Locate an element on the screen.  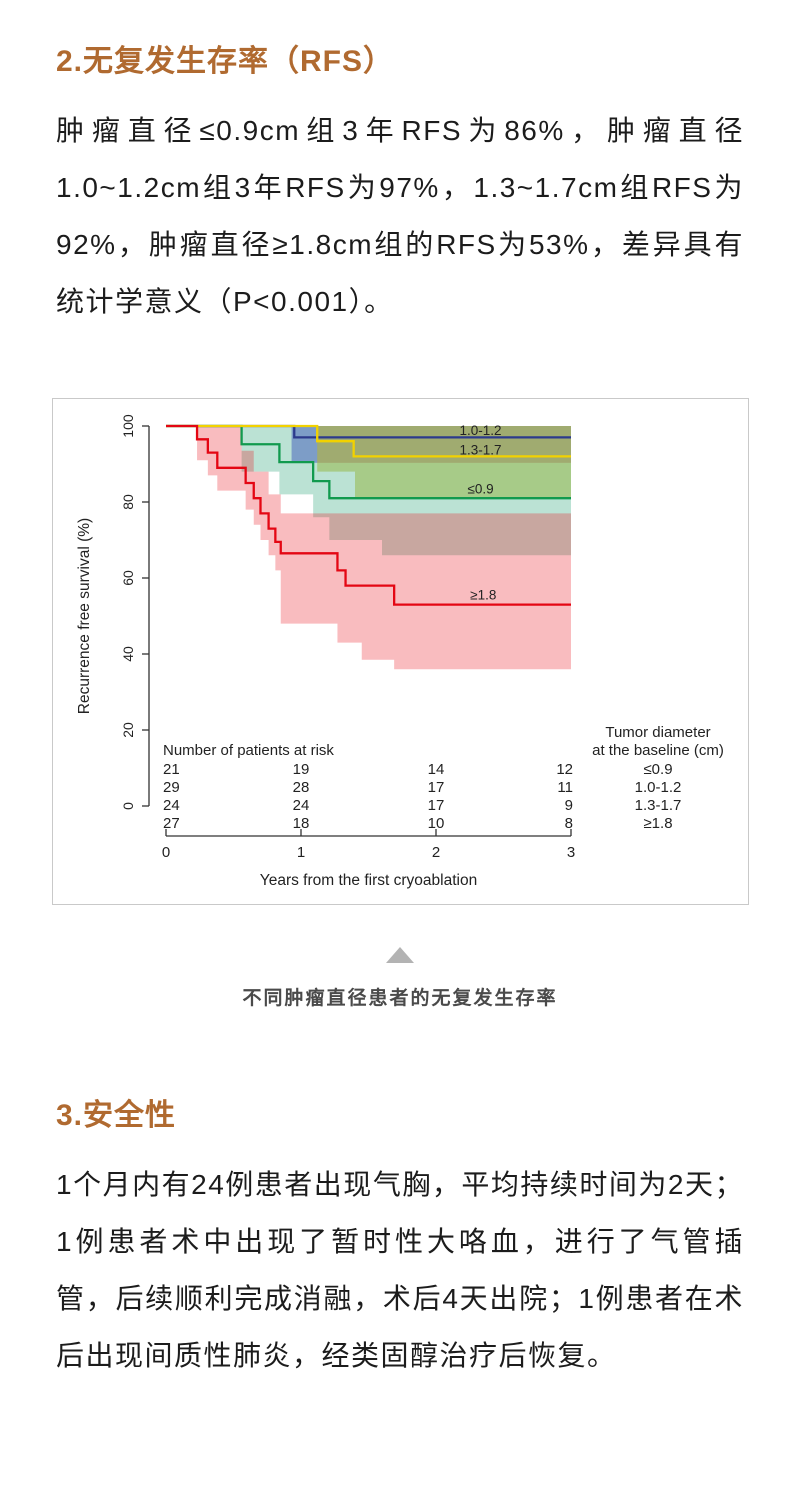
x-tick-label: 0 is located at coordinates (166, 852).